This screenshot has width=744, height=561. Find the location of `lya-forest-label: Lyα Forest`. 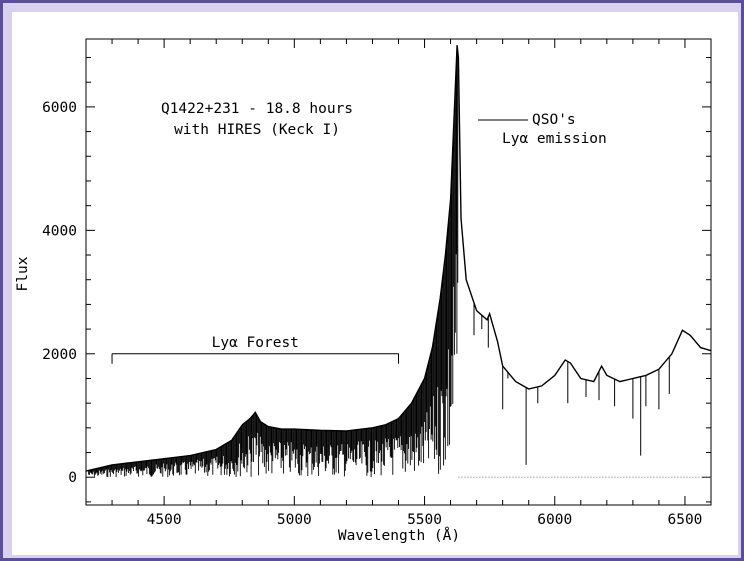

lya-forest-label: Lyα Forest is located at coordinates (255, 343).